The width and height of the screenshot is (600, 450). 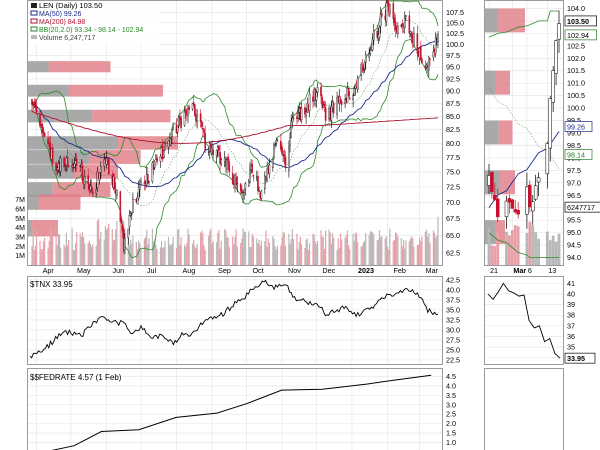 I want to click on chart-type-icon, so click(x=34, y=5).